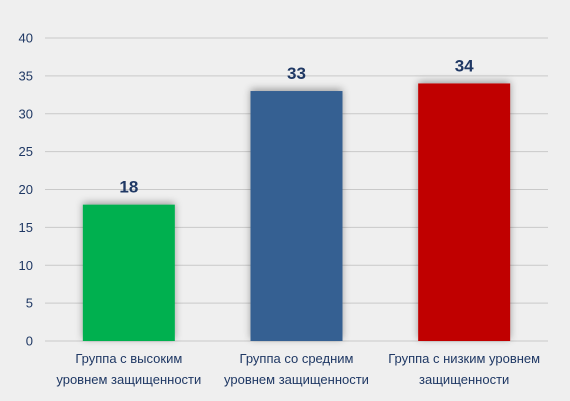  Describe the element at coordinates (464, 358) in the screenshot. I see `x-category-label-line: Группа с низким уровнем` at that location.